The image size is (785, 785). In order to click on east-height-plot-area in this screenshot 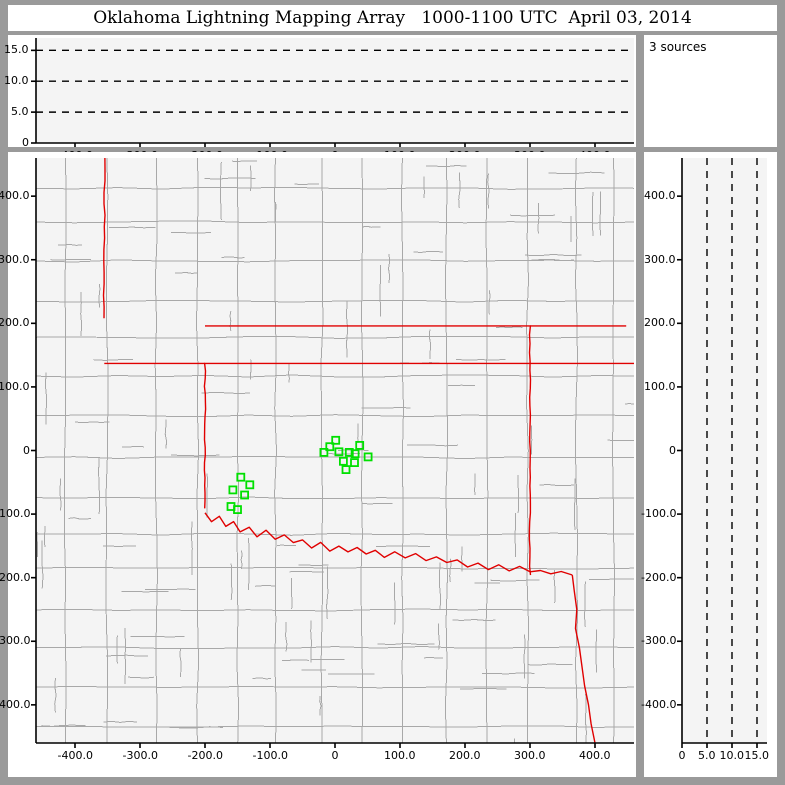, I will do `click(724, 450)`.